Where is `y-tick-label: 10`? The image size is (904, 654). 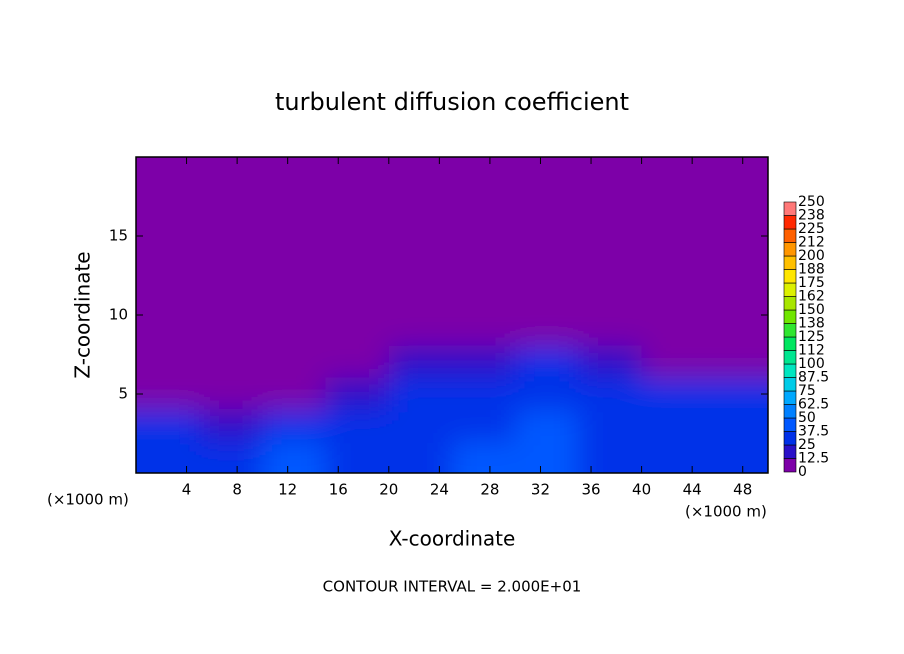 y-tick-label: 10 is located at coordinates (118, 315).